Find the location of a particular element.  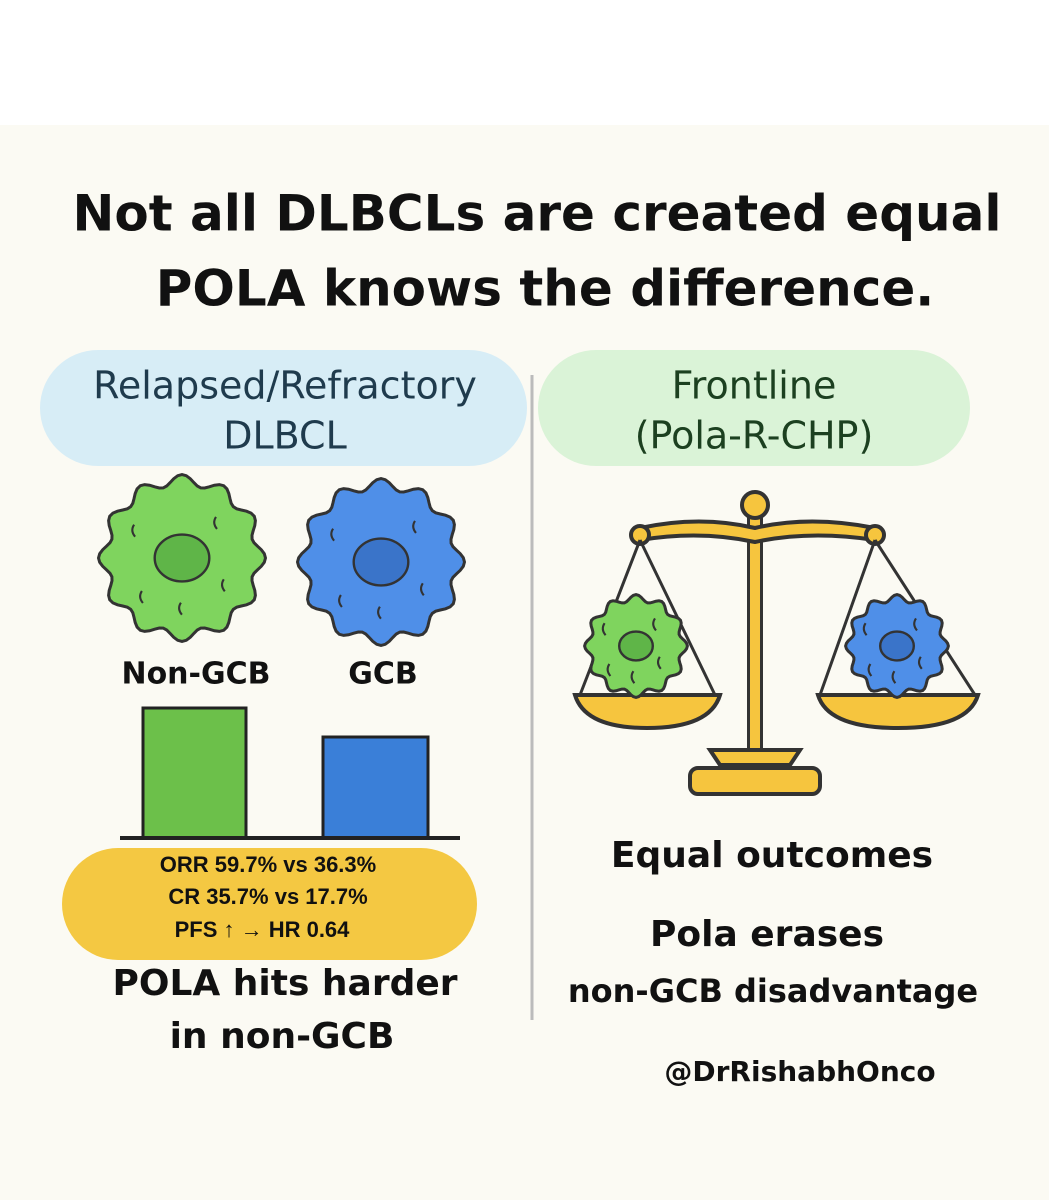

cell-illustrations is located at coordinates (281, 560).